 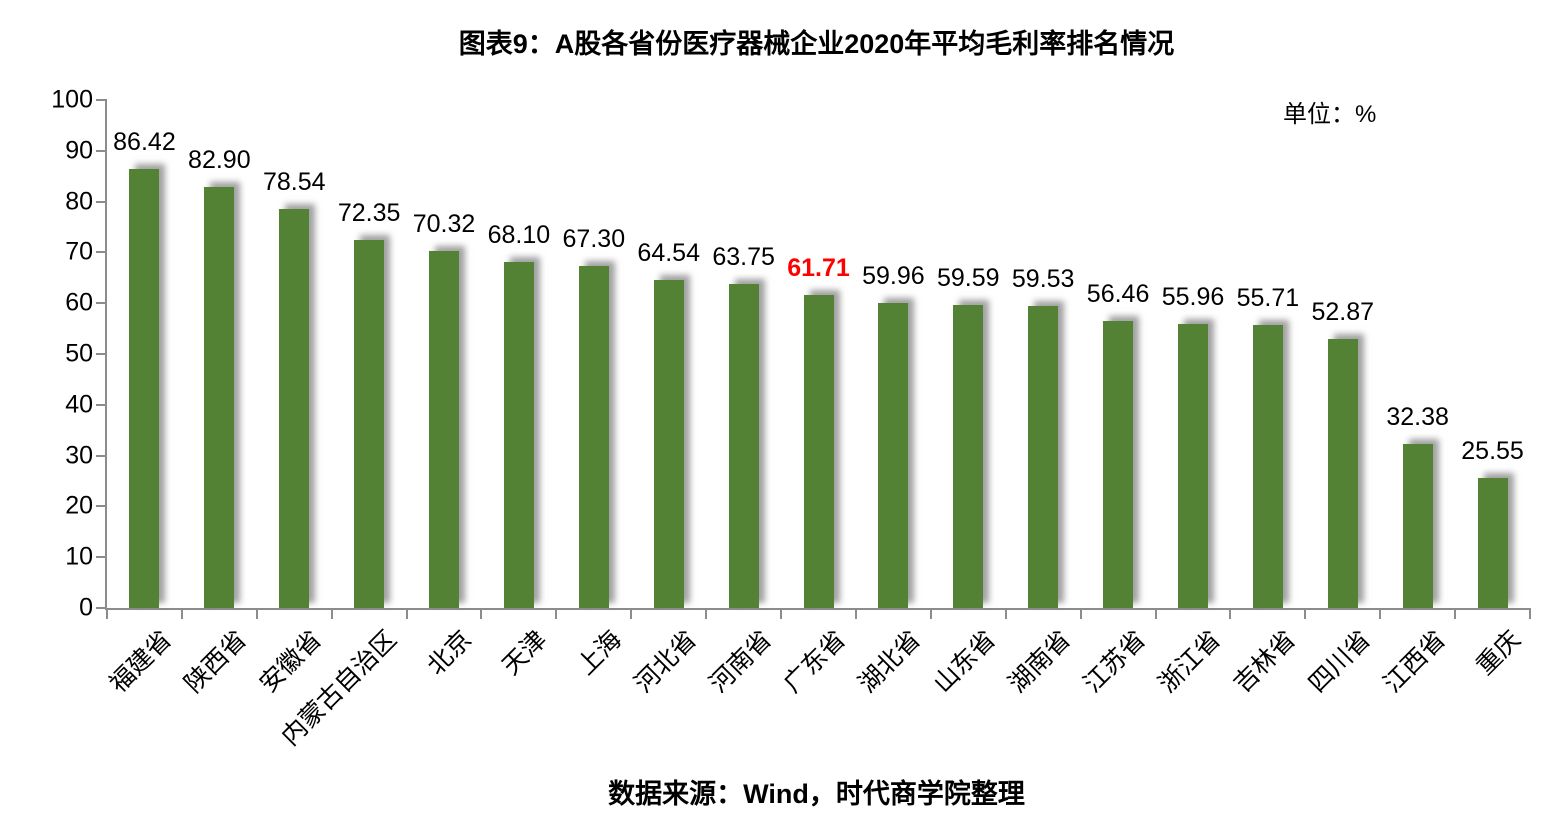 What do you see at coordinates (449, 653) in the screenshot?
I see `x-category-label: 北京` at bounding box center [449, 653].